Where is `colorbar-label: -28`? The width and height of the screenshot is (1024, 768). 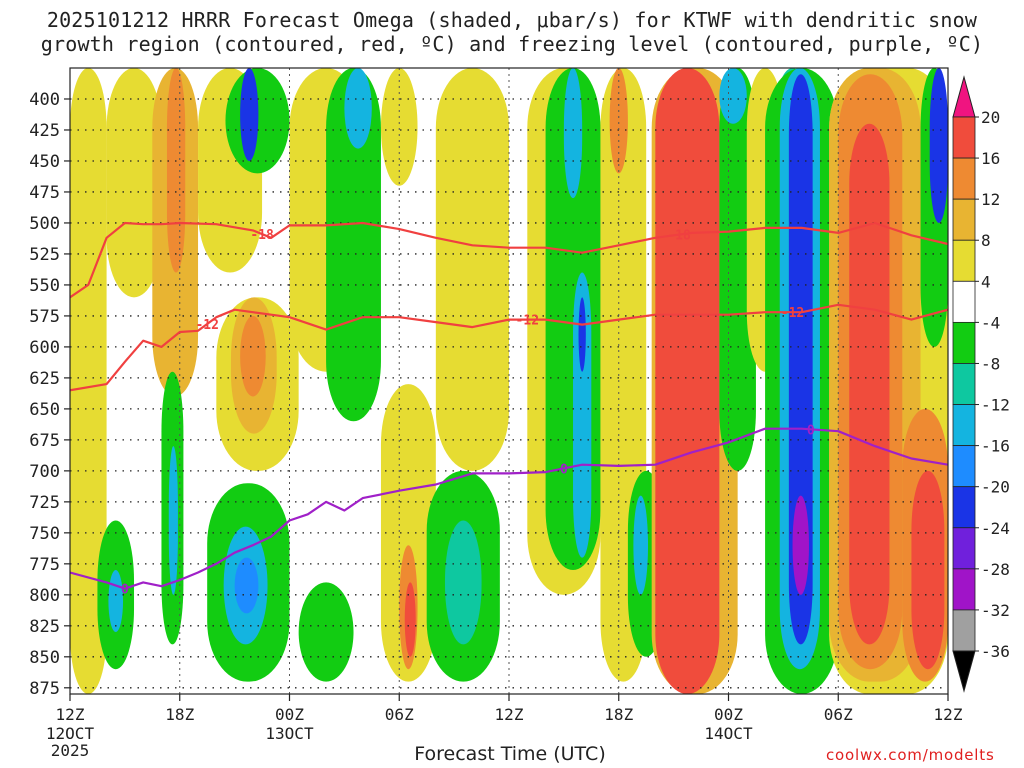
colorbar-label: -28 is located at coordinates (995, 569).